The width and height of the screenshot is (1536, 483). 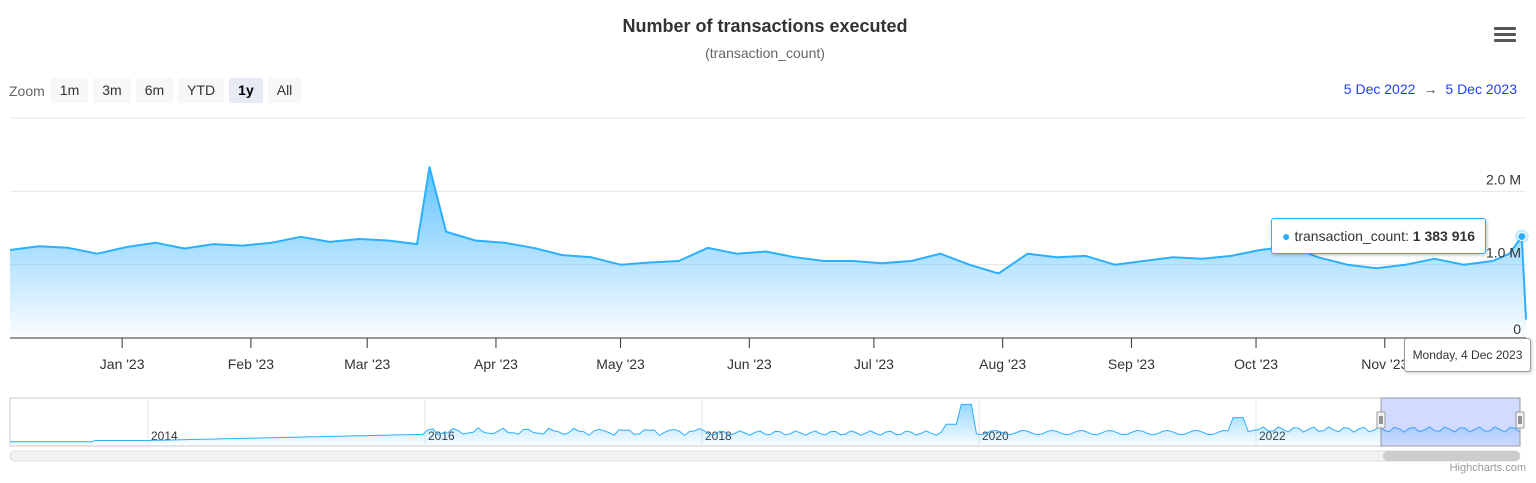 I want to click on navigator-tick-label: 2022, so click(x=1272, y=436).